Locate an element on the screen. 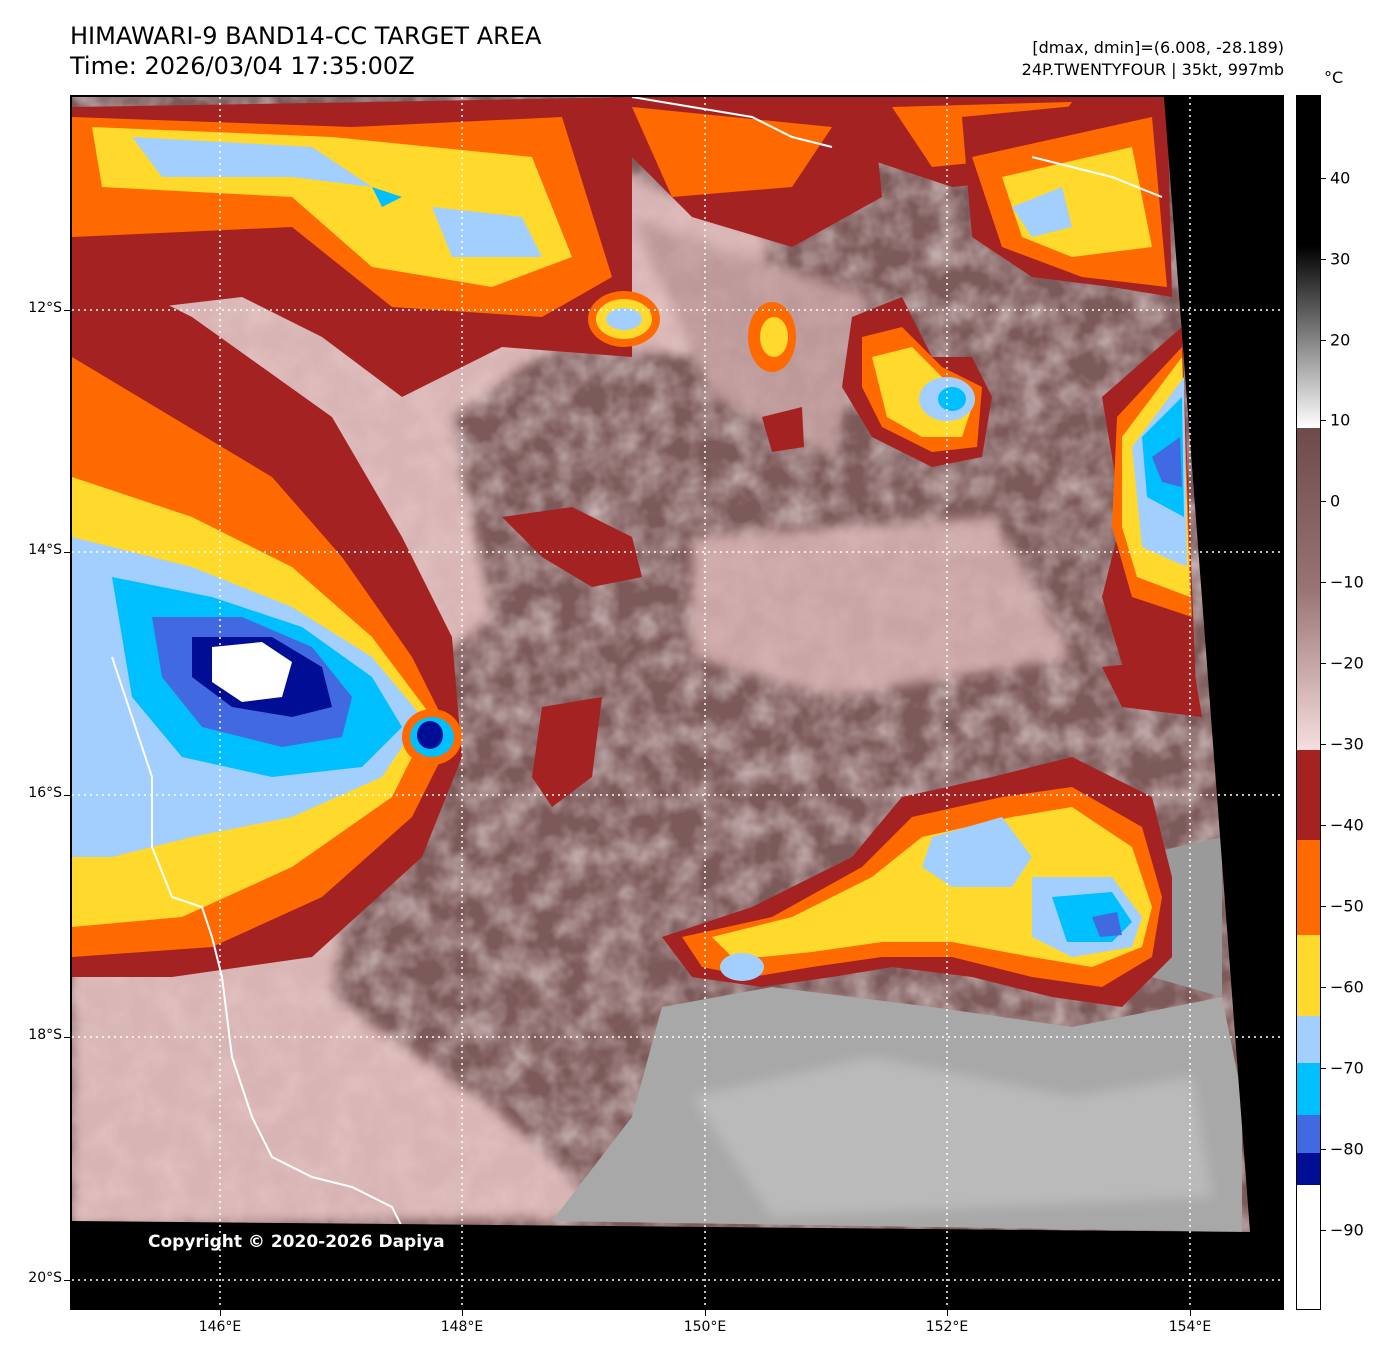  colorbar-gradient is located at coordinates (1308, 702).